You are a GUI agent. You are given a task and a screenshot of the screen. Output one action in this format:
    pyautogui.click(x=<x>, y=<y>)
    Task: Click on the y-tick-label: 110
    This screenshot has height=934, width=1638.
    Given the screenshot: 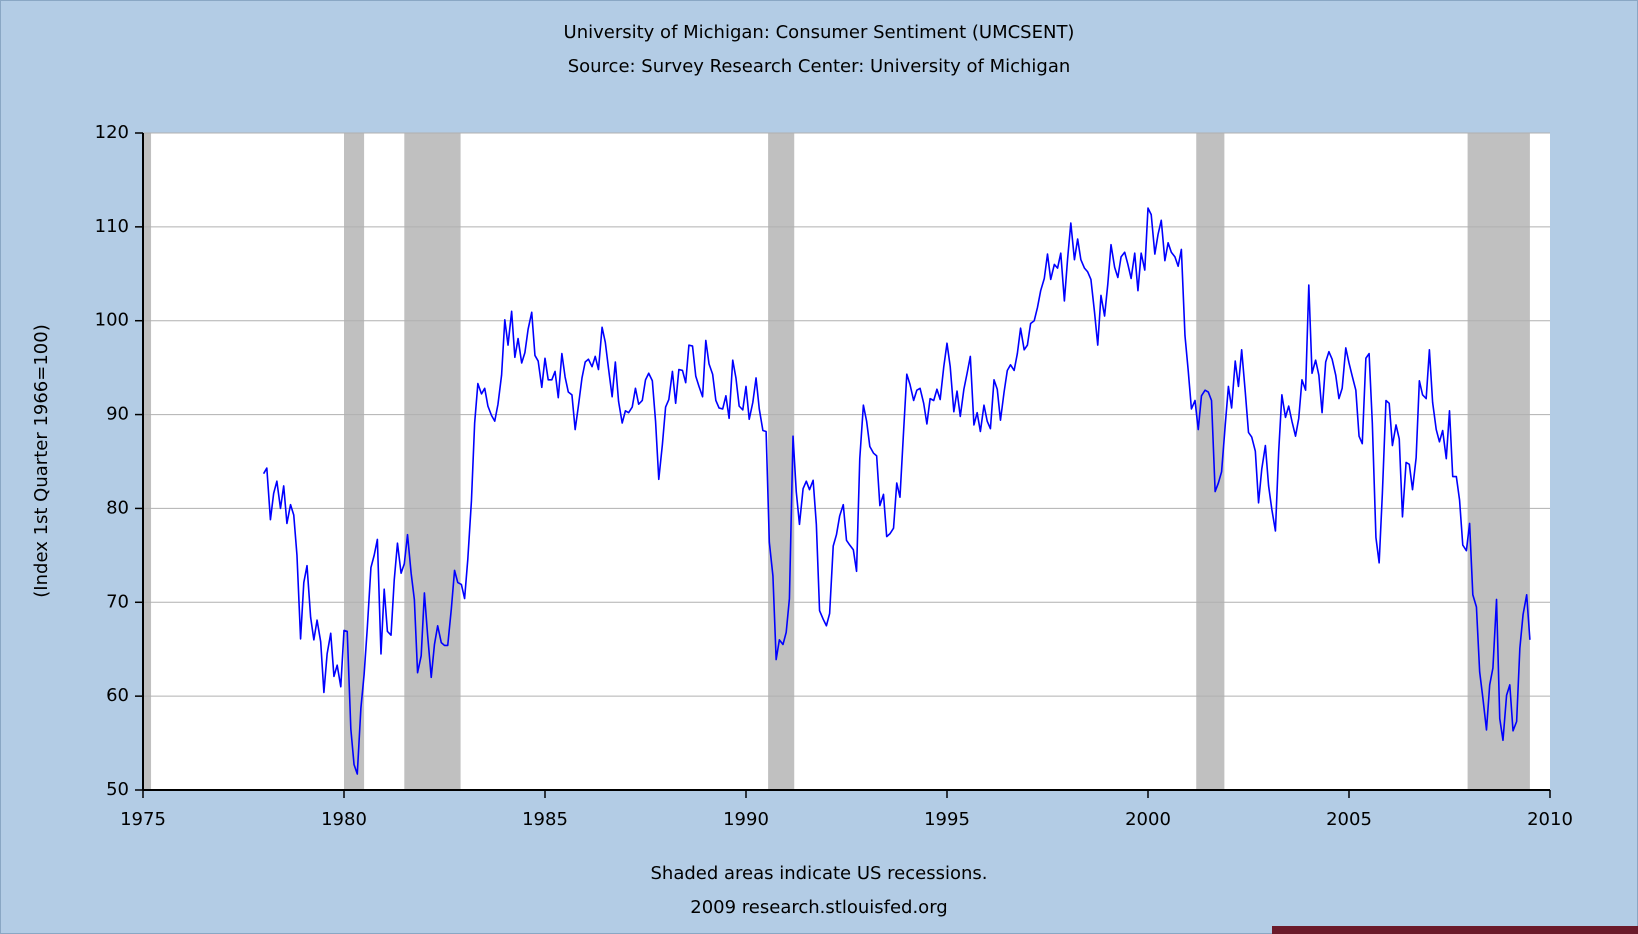 What is the action you would take?
    pyautogui.click(x=112, y=226)
    